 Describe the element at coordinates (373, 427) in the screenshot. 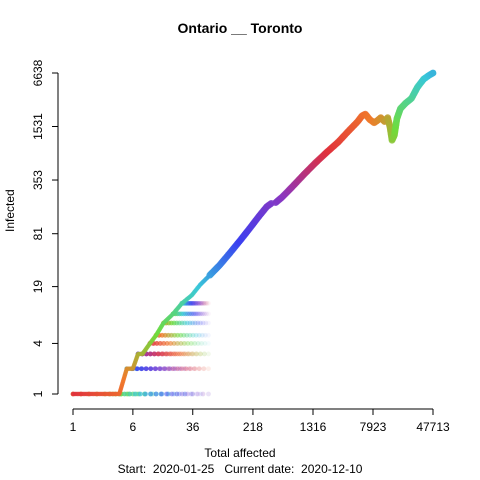

I see `x-tick-label: 7923` at that location.